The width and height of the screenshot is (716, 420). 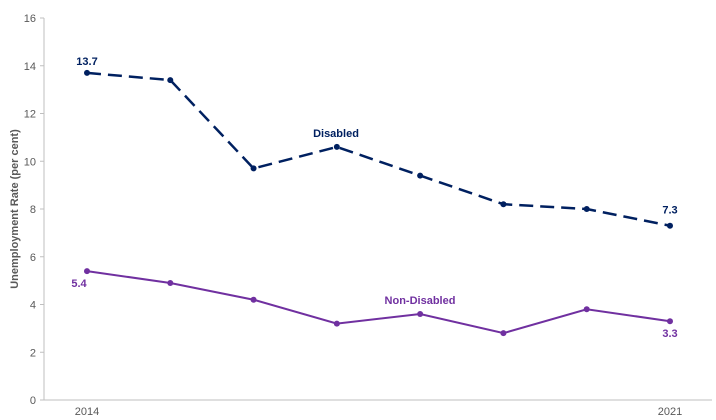 I want to click on x-axis: 2014 2021, so click(x=378, y=408).